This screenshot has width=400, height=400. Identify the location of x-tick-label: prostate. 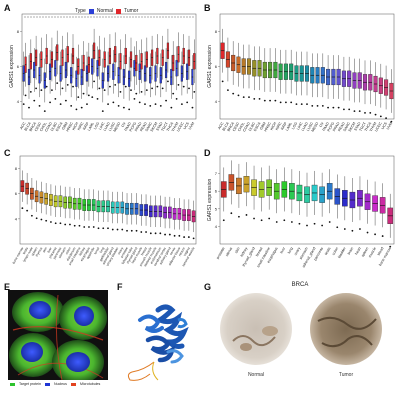
(124, 252).